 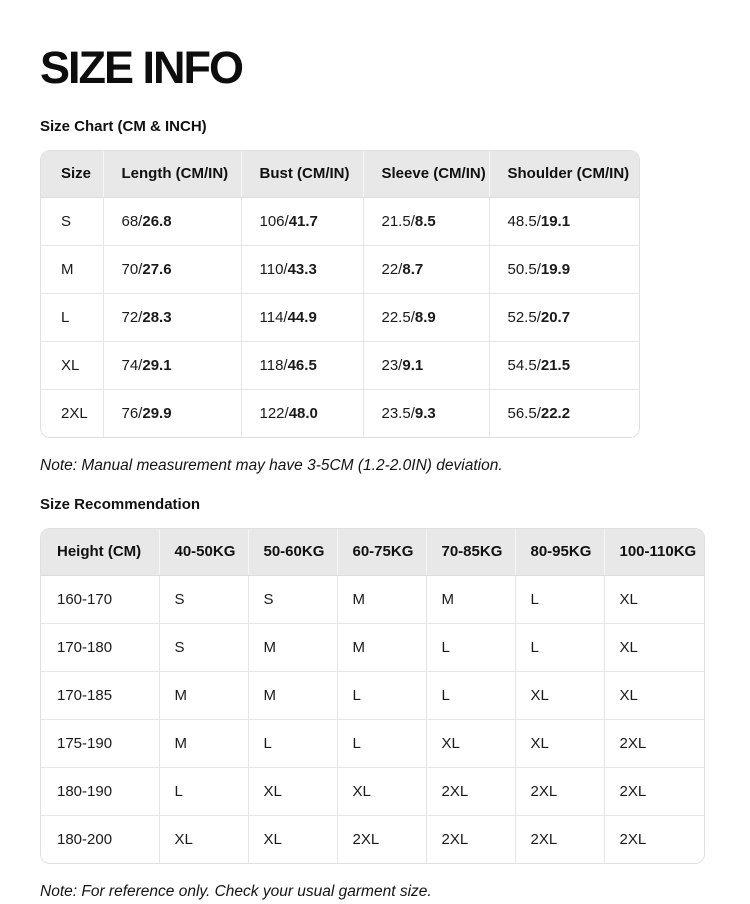 What do you see at coordinates (426, 365) in the screenshot?
I see `measurement-cell: 23/9.1` at bounding box center [426, 365].